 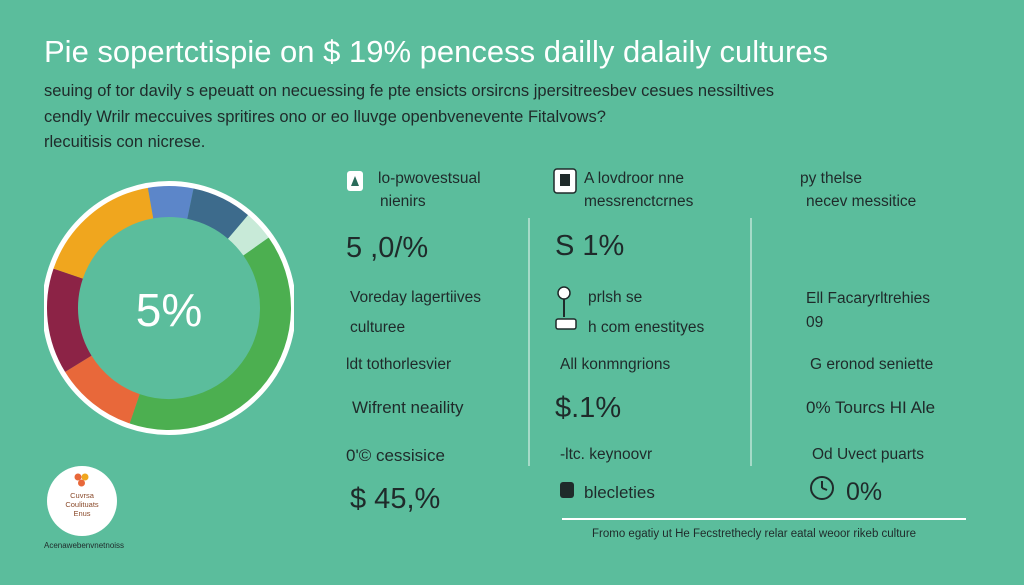 What do you see at coordinates (590, 246) in the screenshot?
I see `col2-value-1: S 1%` at bounding box center [590, 246].